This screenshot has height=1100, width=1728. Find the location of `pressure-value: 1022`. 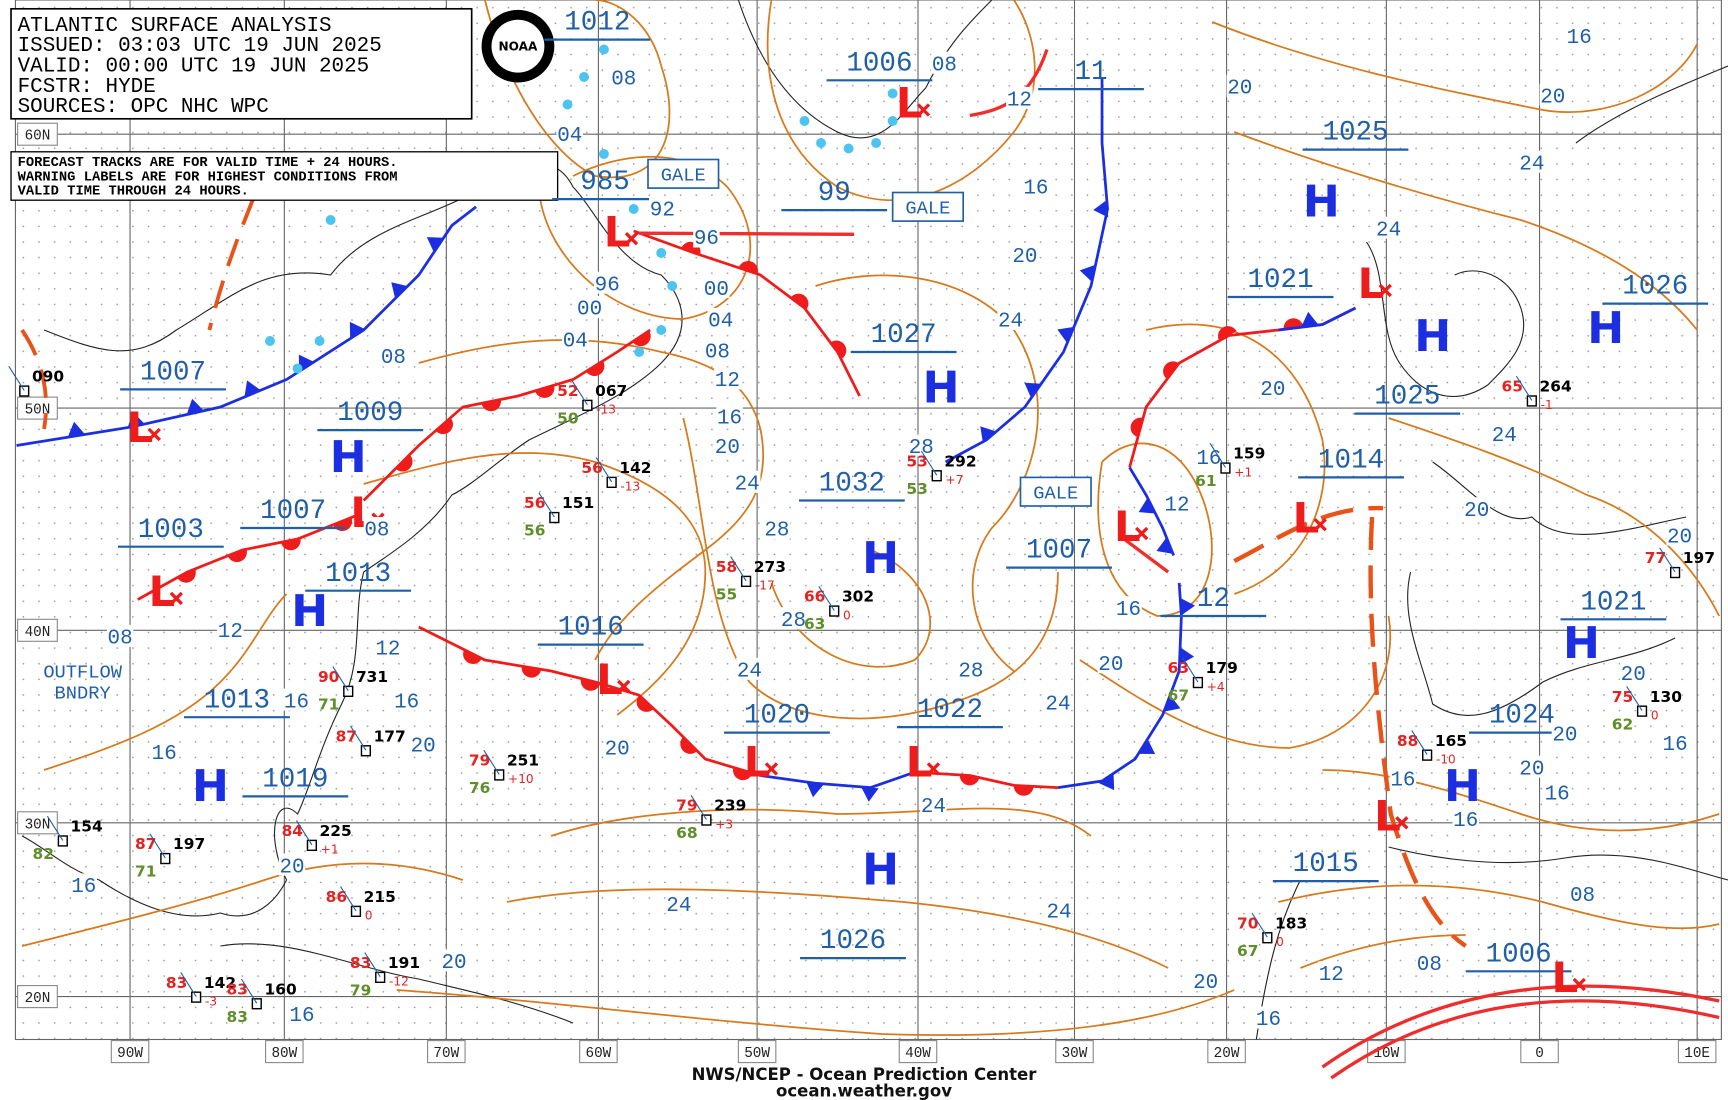

pressure-value: 1022 is located at coordinates (950, 710).